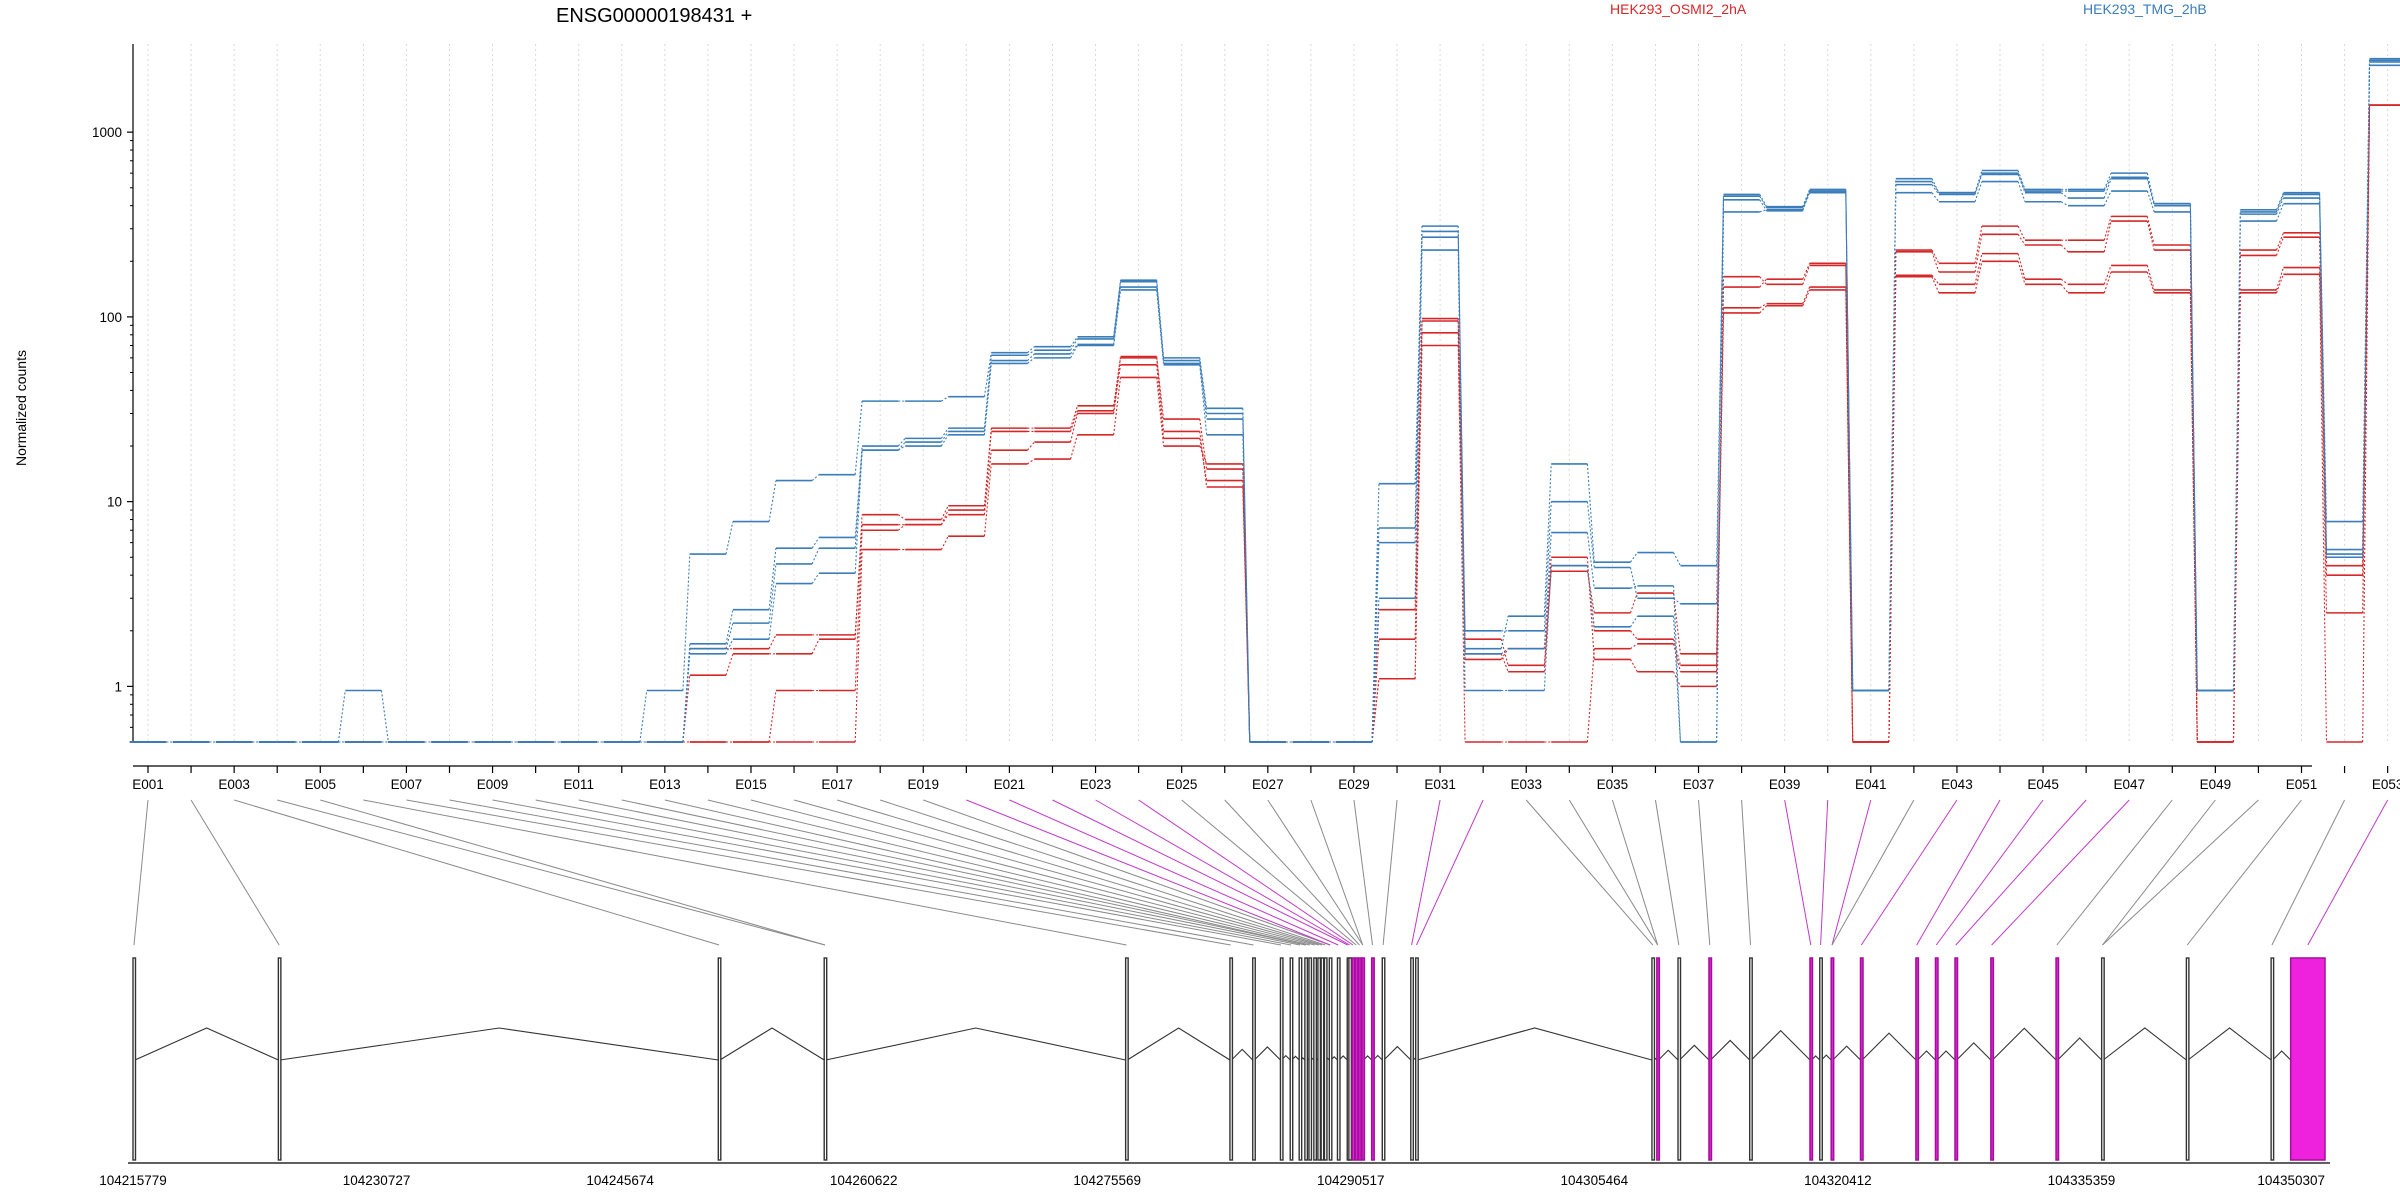 Image resolution: width=2400 pixels, height=1200 pixels. Describe the element at coordinates (2082, 1180) in the screenshot. I see `coordinate-label: 104335359` at that location.